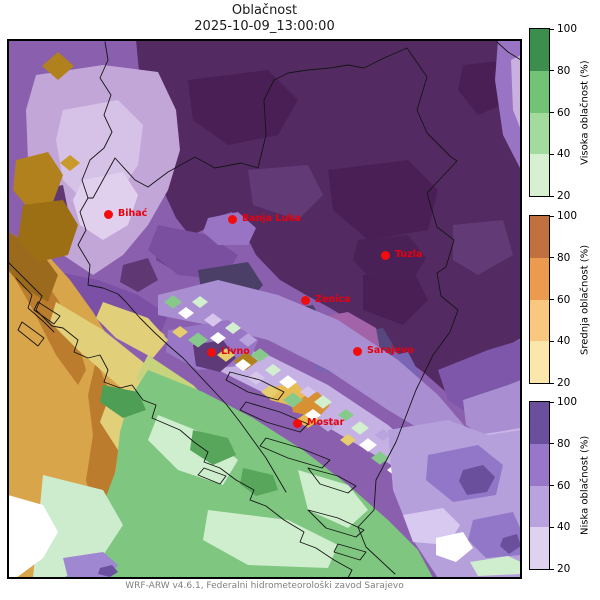 The height and width of the screenshot is (600, 600). I want to click on colorbar-visoka: 100 80 60 40 20 Visoka oblačnost (%), so click(564, 112).